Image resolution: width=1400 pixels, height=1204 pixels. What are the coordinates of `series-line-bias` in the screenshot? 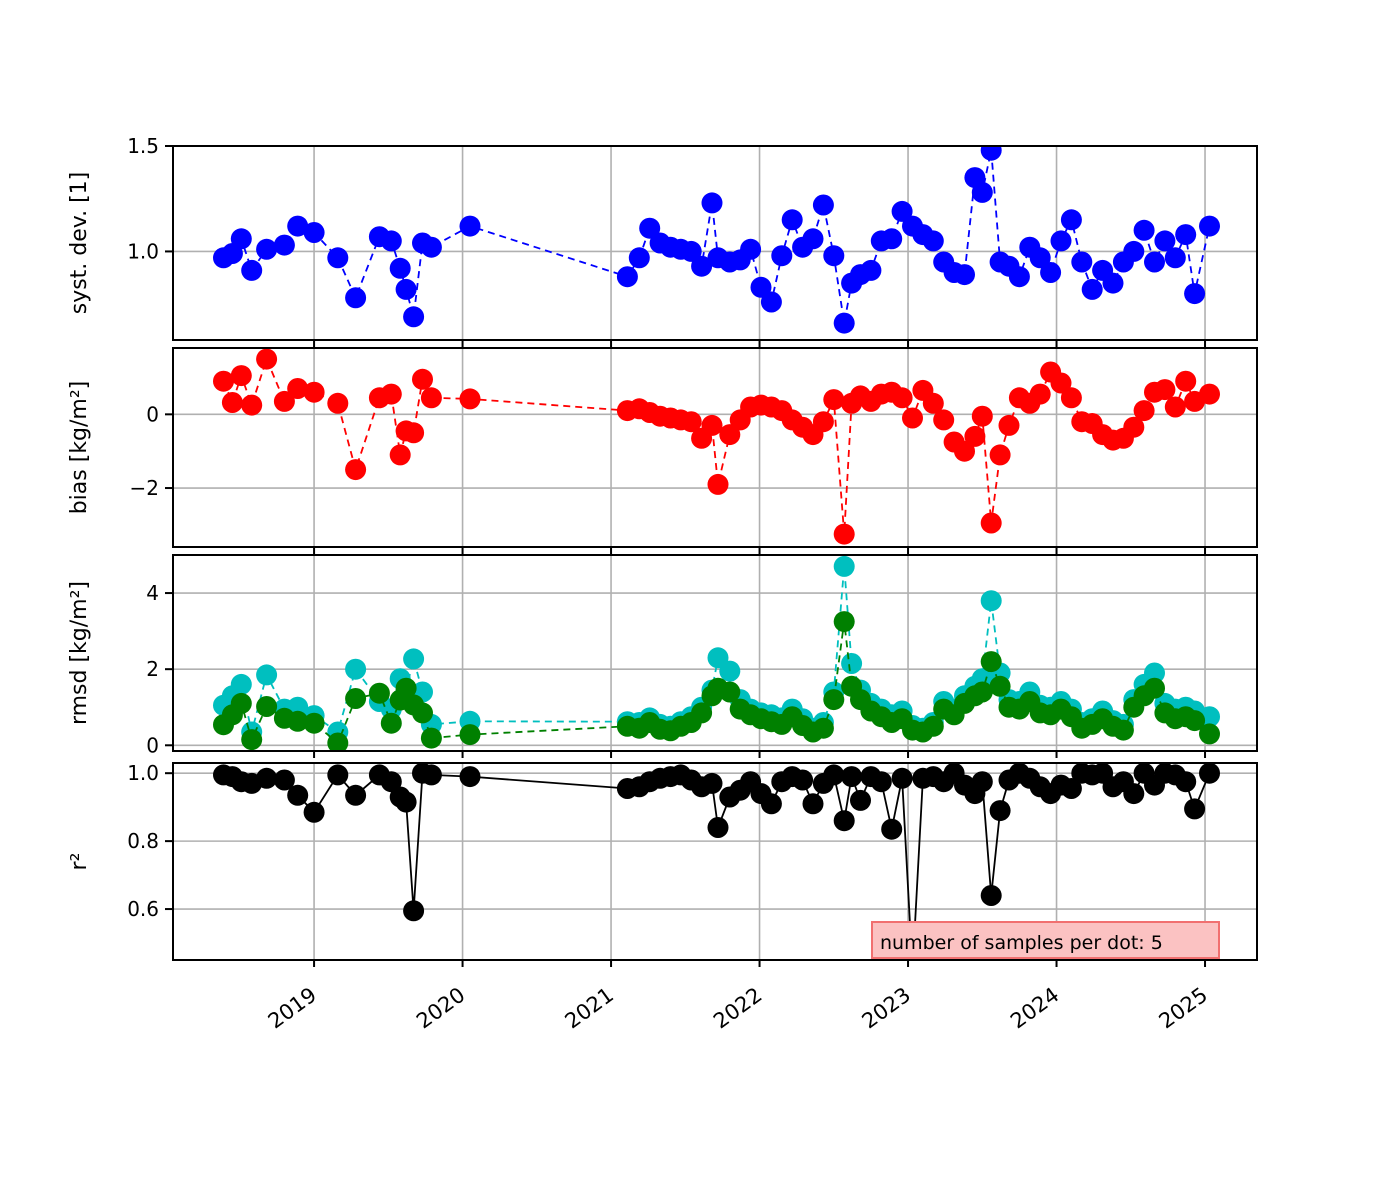 It's located at (716, 445).